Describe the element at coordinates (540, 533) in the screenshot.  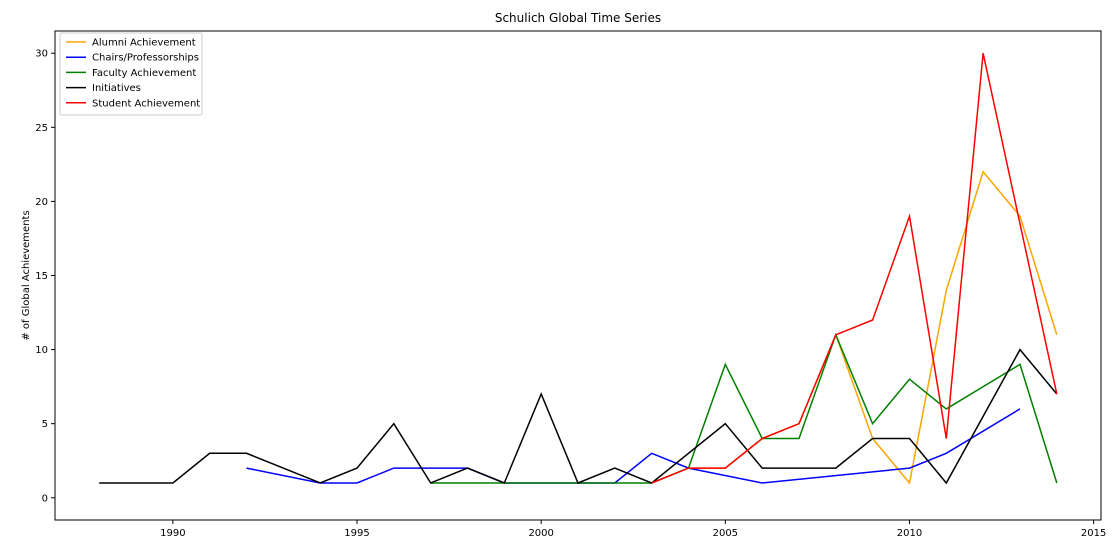
I see `x-tick-label: 2000` at that location.